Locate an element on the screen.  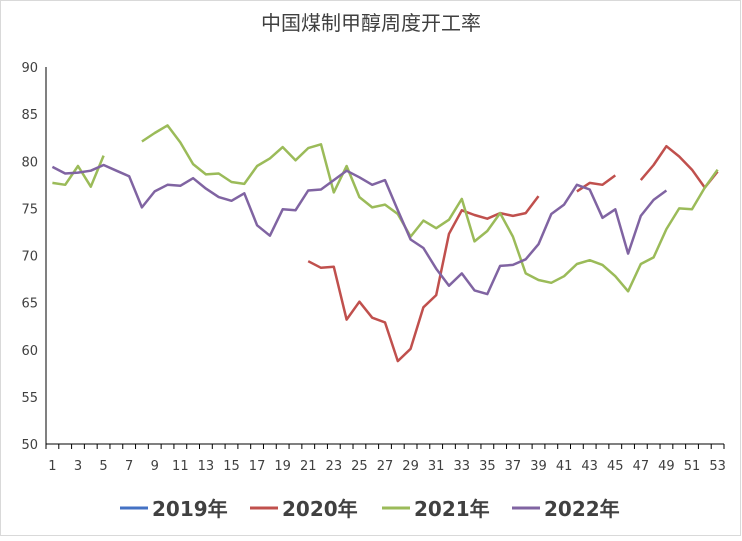
x-tick-label: 45 is located at coordinates (615, 466).